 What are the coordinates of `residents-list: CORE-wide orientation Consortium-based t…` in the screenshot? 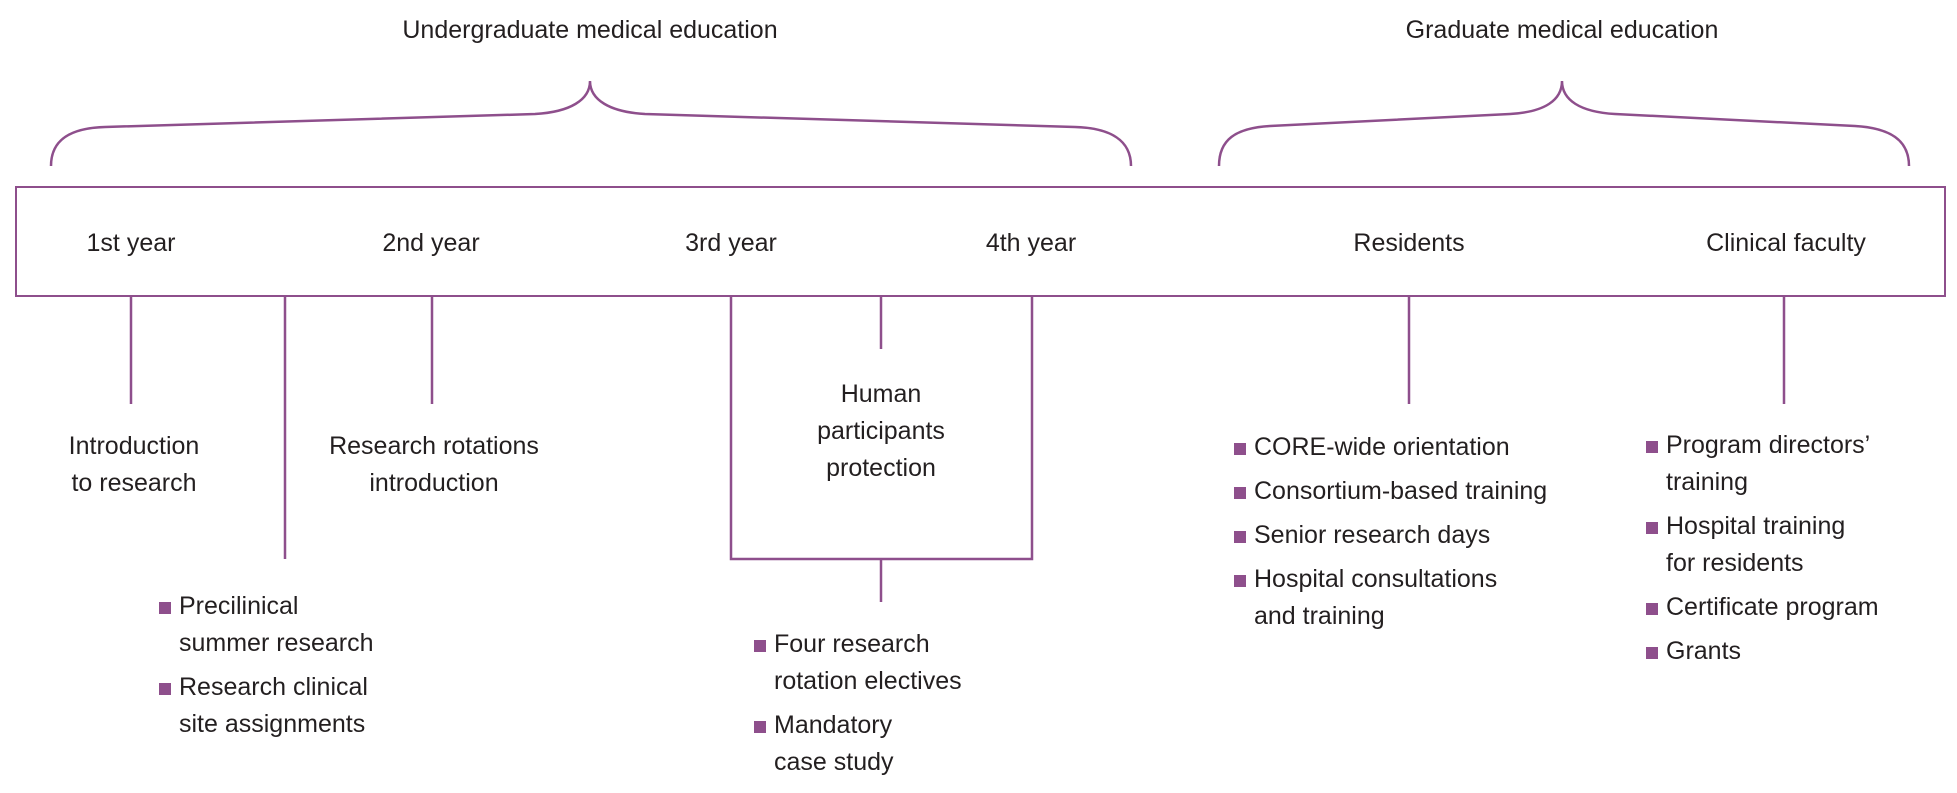 It's located at (1391, 535).